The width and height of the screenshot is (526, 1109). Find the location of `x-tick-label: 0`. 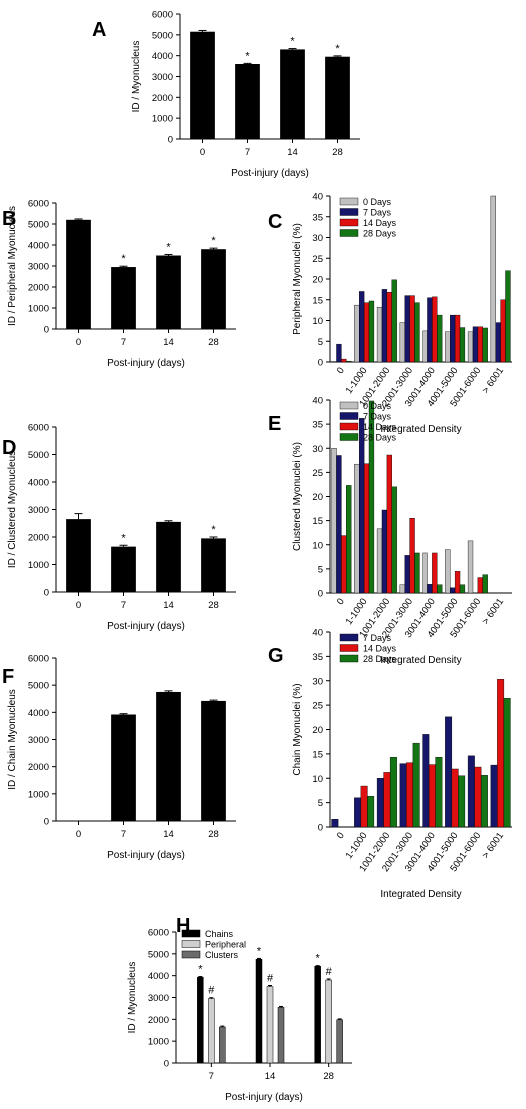

x-tick-label: 0 is located at coordinates (78, 605).